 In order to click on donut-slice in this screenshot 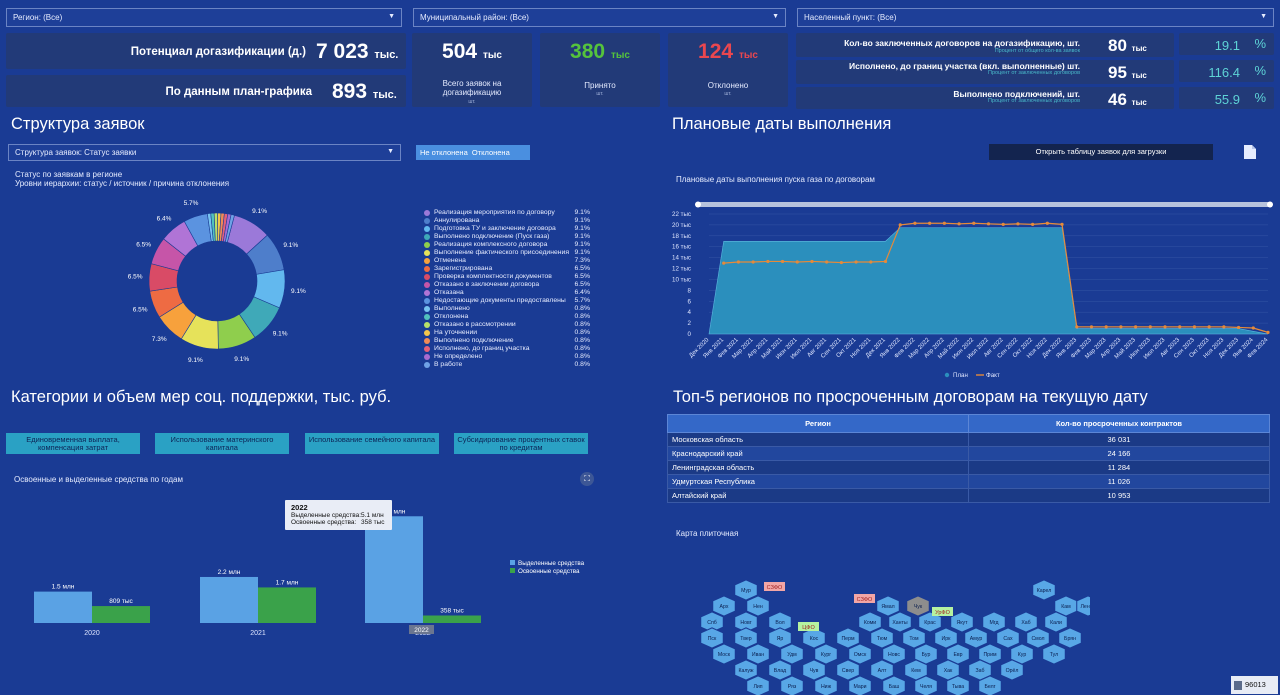, I will do `click(229, 228)`.